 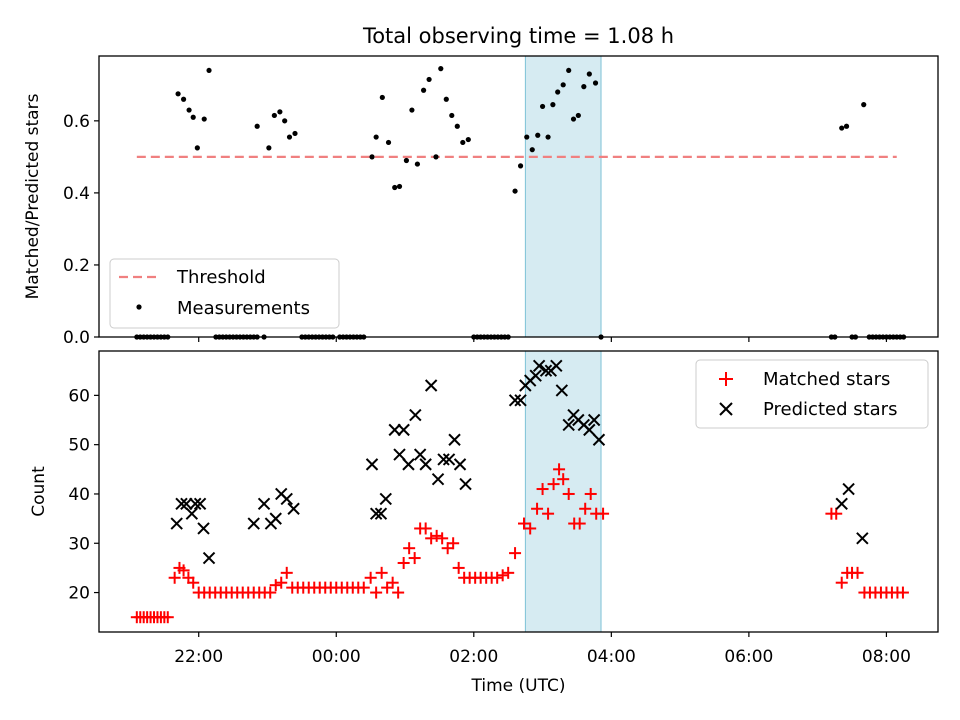 What do you see at coordinates (76, 338) in the screenshot?
I see `y-tick-label: 0.0` at bounding box center [76, 338].